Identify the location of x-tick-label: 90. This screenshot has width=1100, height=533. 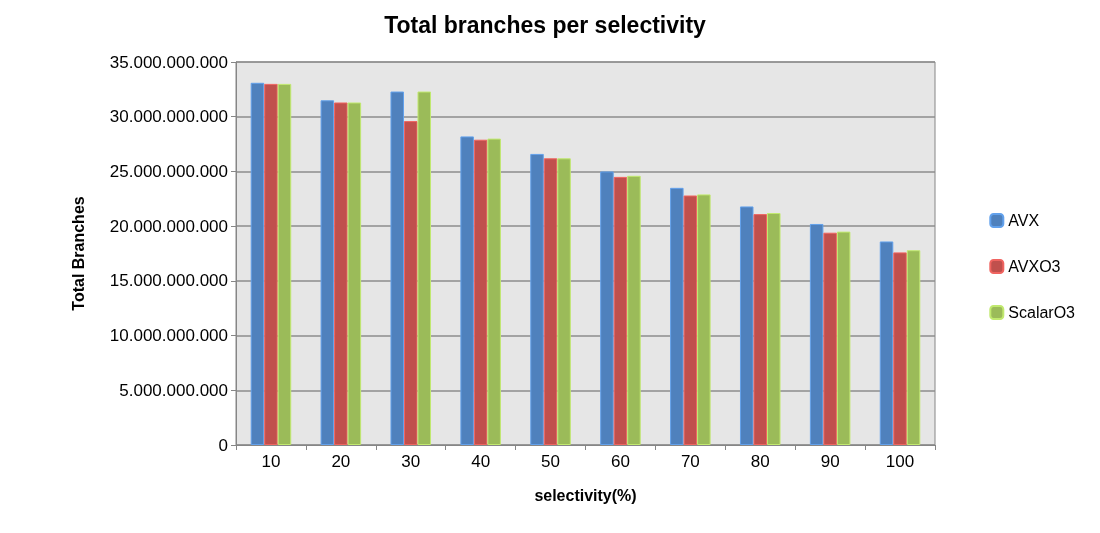
(830, 461).